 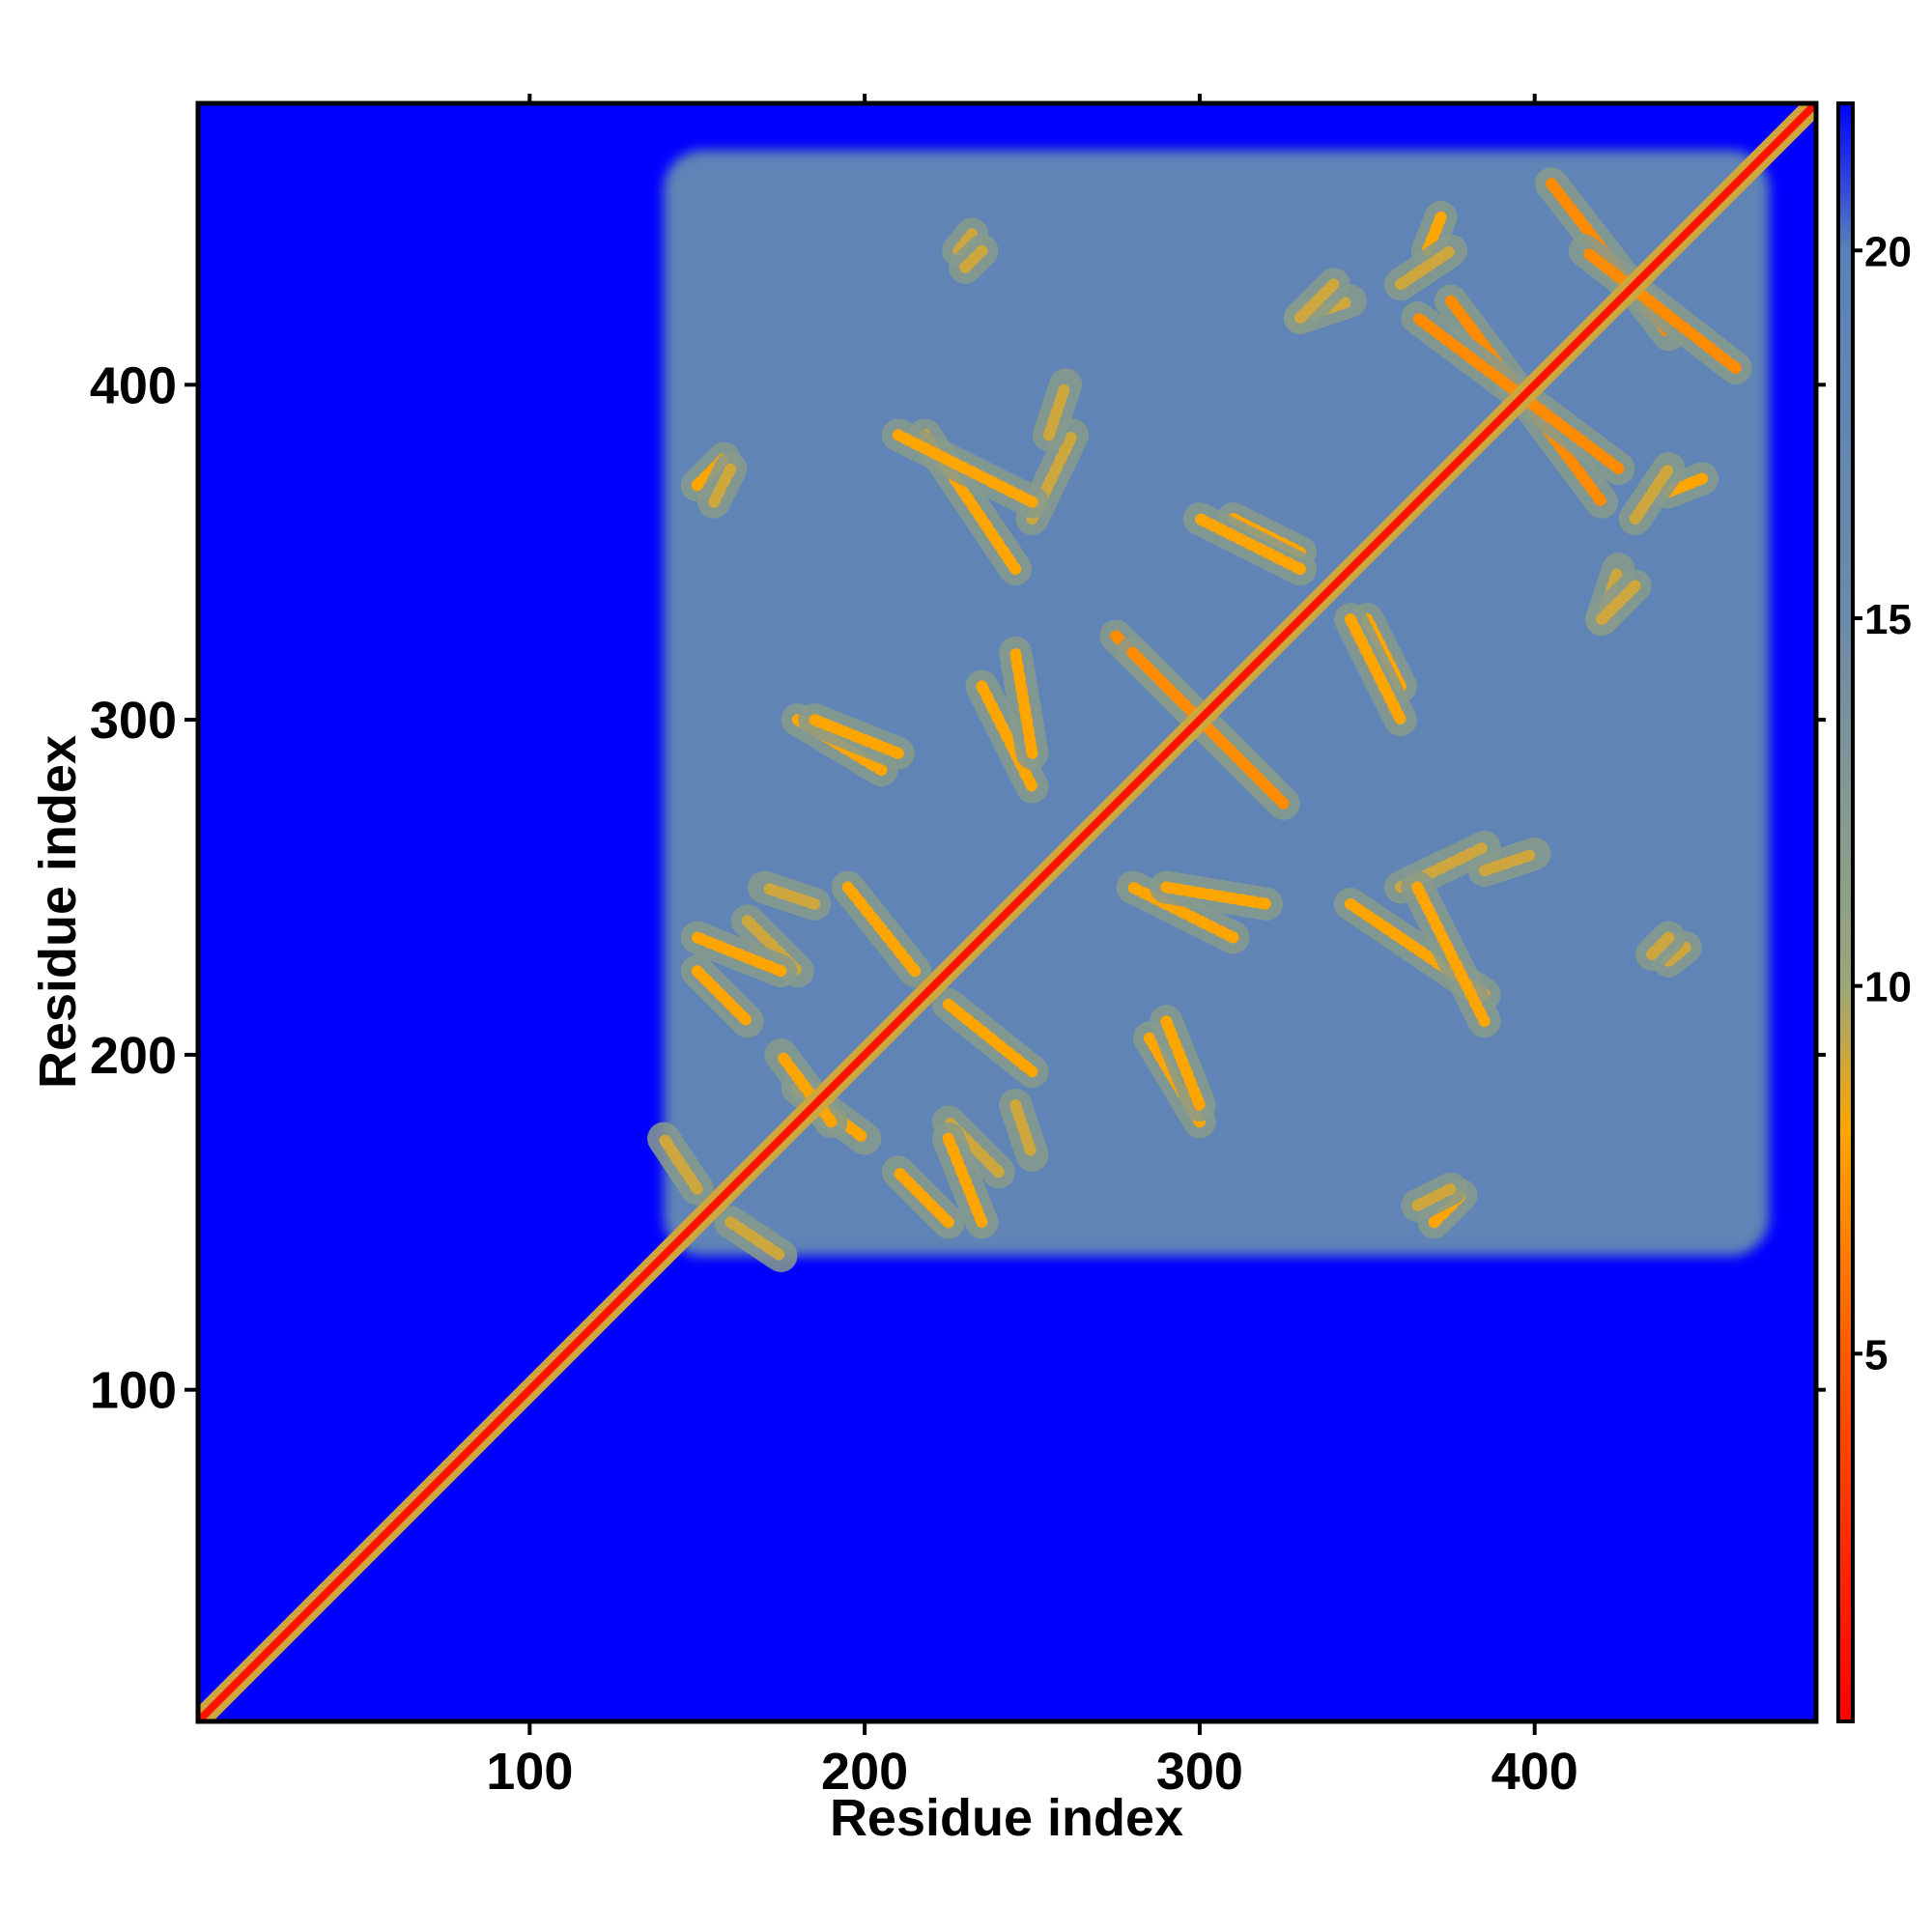 I want to click on y-tick-label: 400, so click(x=133, y=385).